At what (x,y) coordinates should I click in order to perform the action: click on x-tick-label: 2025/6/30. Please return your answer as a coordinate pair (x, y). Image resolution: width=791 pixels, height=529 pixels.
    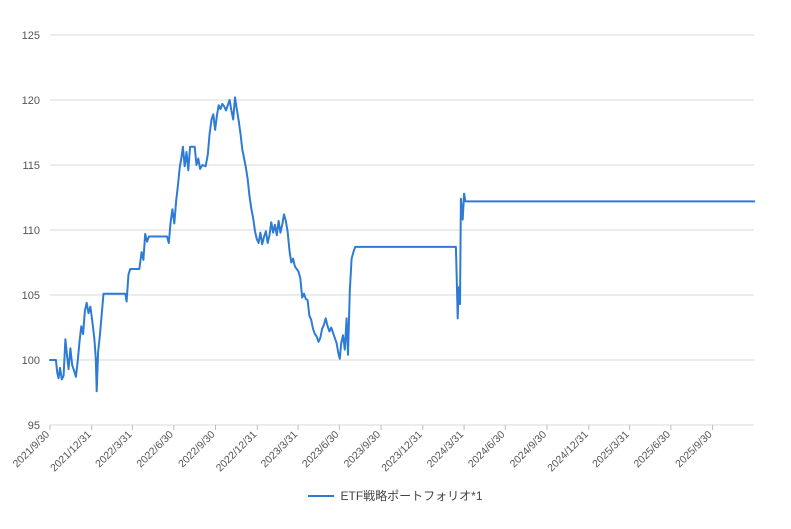
    Looking at the image, I should click on (652, 450).